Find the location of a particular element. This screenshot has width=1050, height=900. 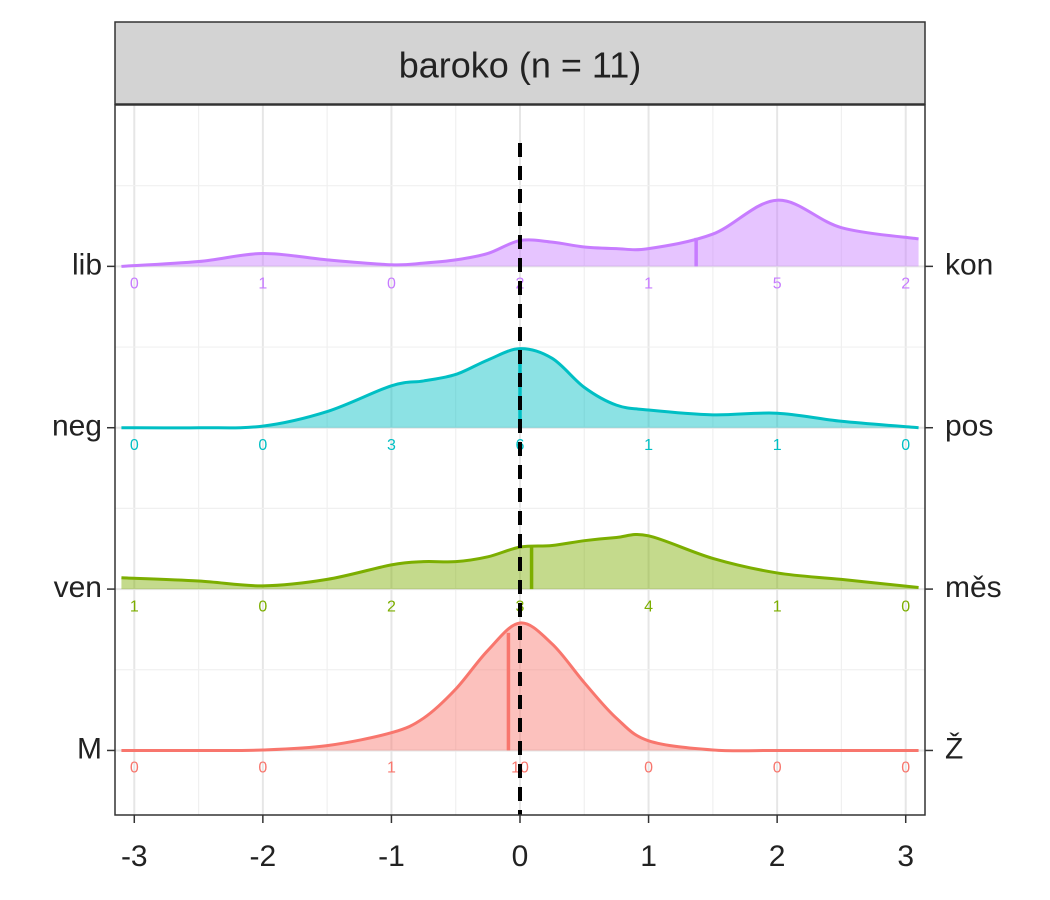

y-tick-label: lib is located at coordinates (87, 264).